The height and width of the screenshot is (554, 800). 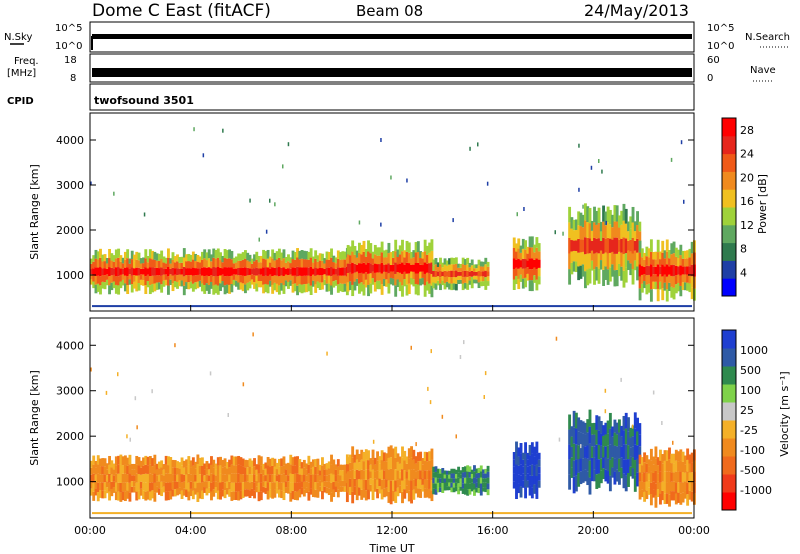 What do you see at coordinates (526, 264) in the screenshot?
I see `power-echo-region` at bounding box center [526, 264].